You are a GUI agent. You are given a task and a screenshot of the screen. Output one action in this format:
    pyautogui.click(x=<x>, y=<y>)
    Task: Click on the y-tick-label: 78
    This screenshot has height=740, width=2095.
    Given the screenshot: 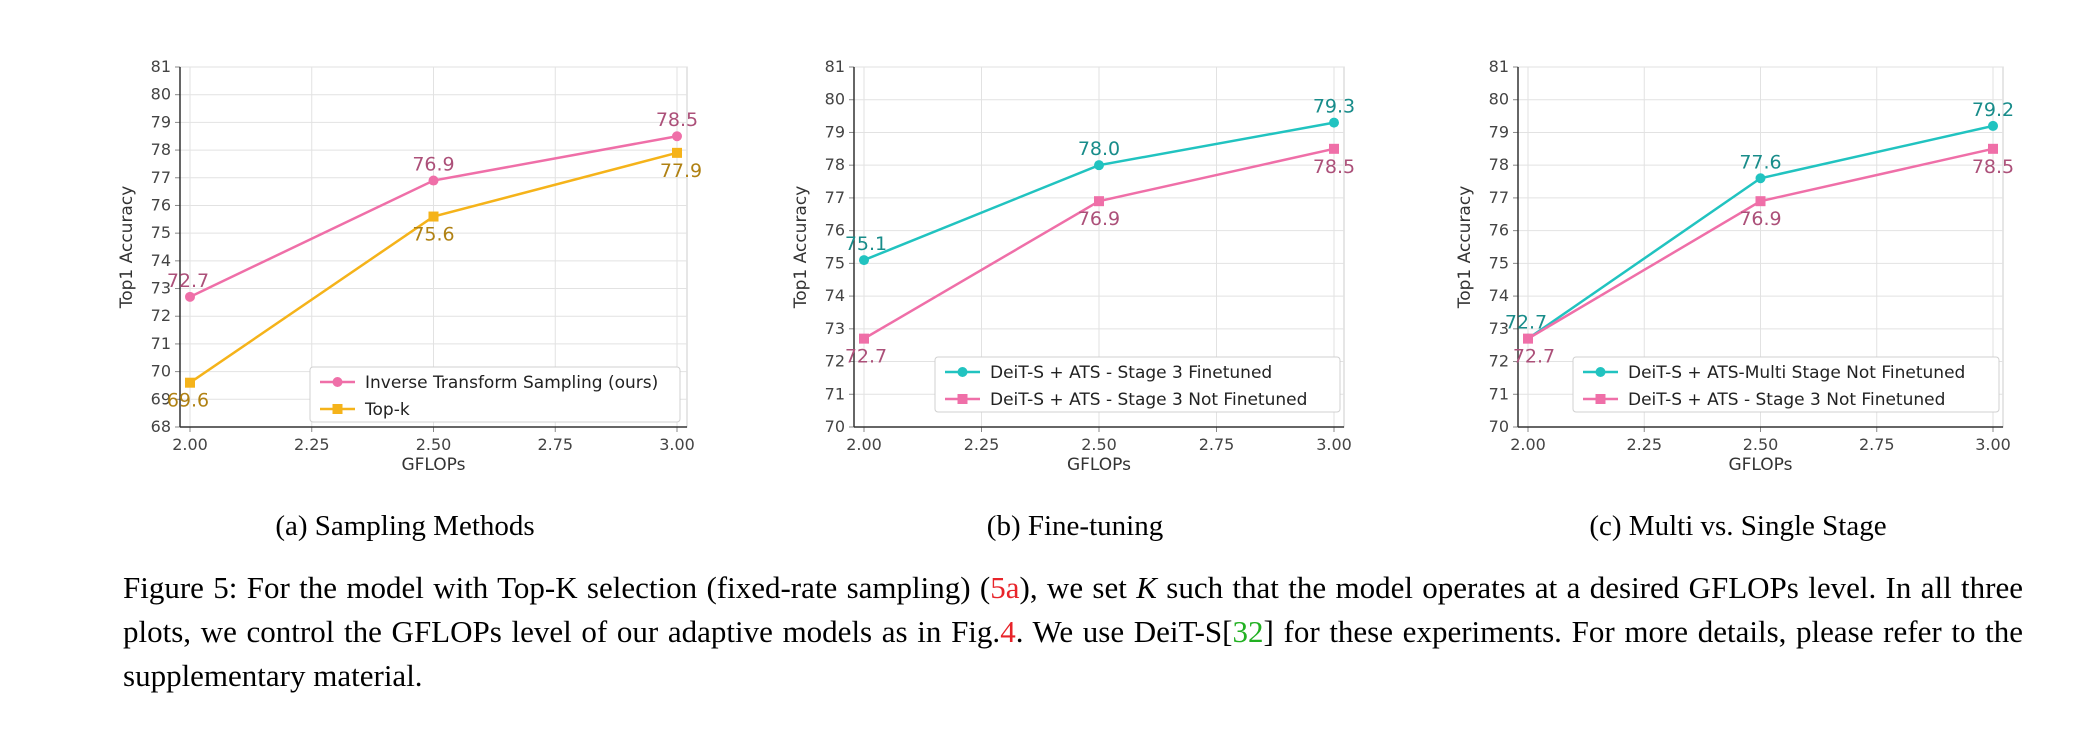 What is the action you would take?
    pyautogui.click(x=161, y=149)
    